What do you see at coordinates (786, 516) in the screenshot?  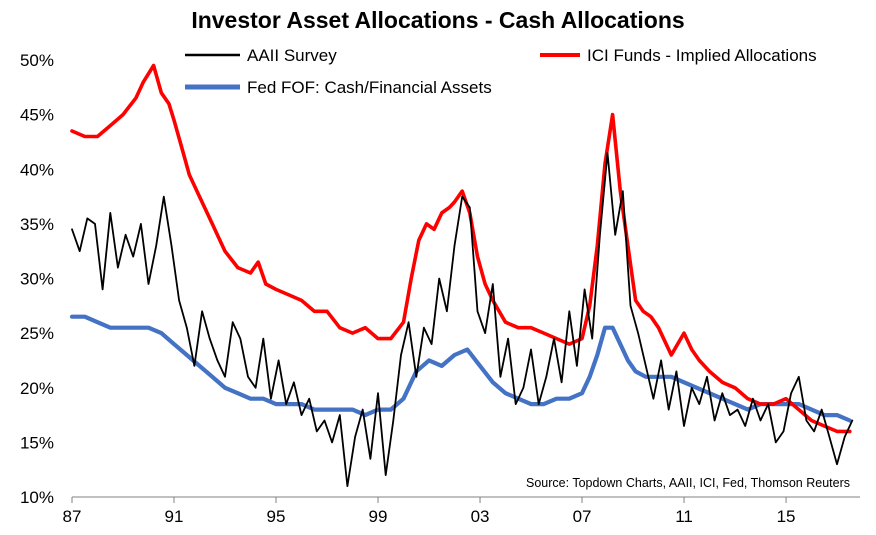 I see `x-tick-label: 15` at bounding box center [786, 516].